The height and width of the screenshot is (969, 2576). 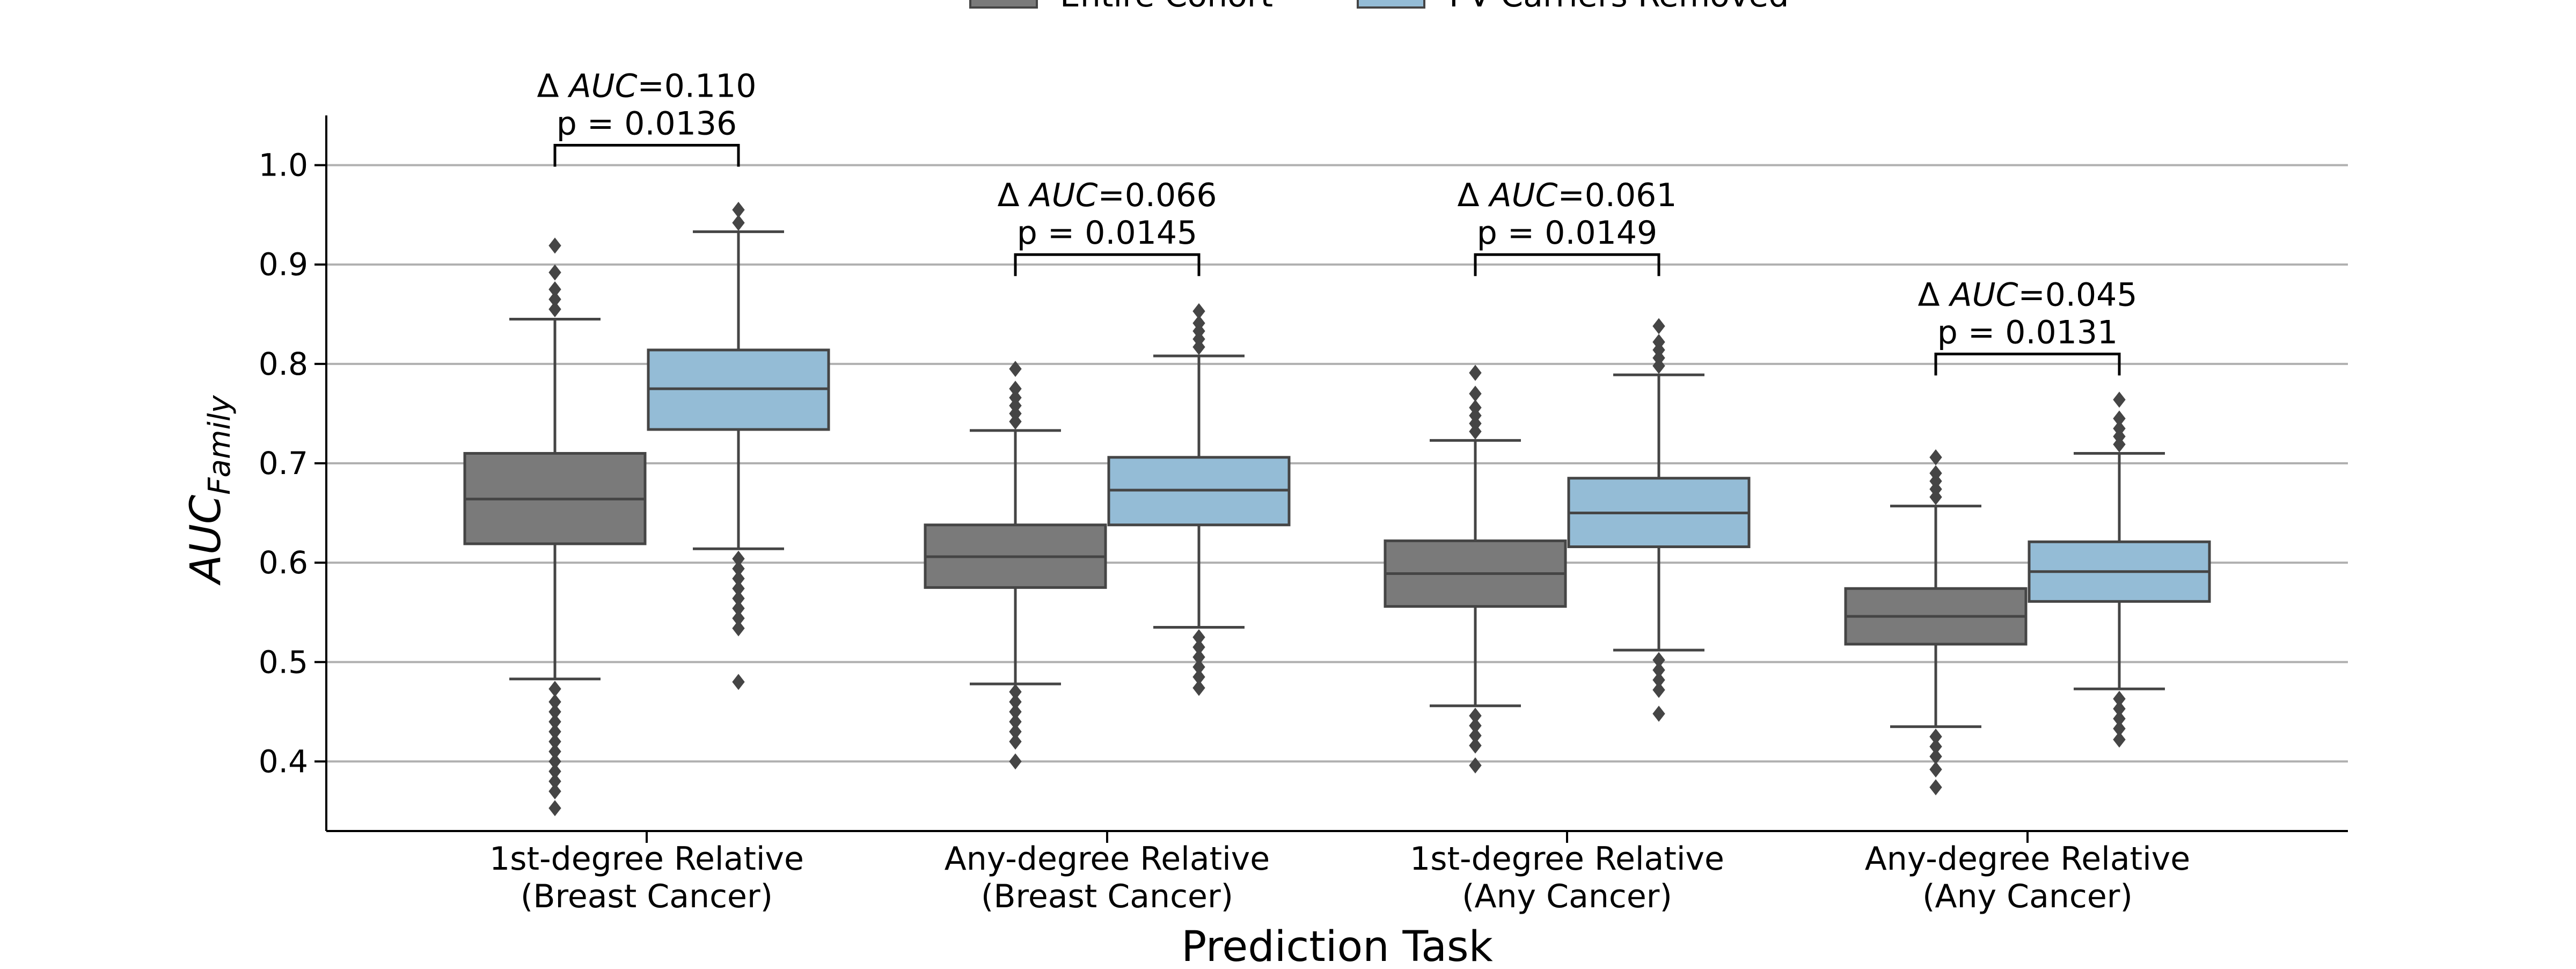 What do you see at coordinates (283, 761) in the screenshot?
I see `y-tick-label: 0.4` at bounding box center [283, 761].